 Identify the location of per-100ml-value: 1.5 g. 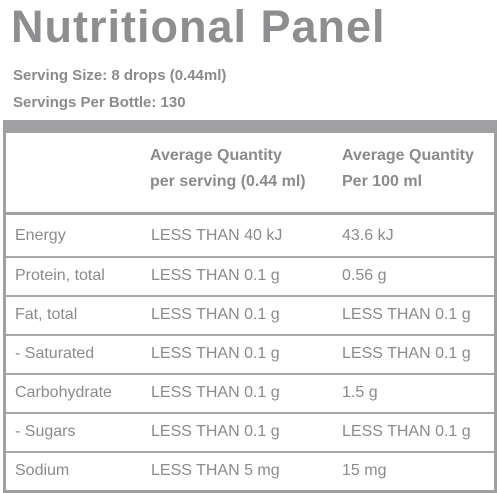
(360, 392).